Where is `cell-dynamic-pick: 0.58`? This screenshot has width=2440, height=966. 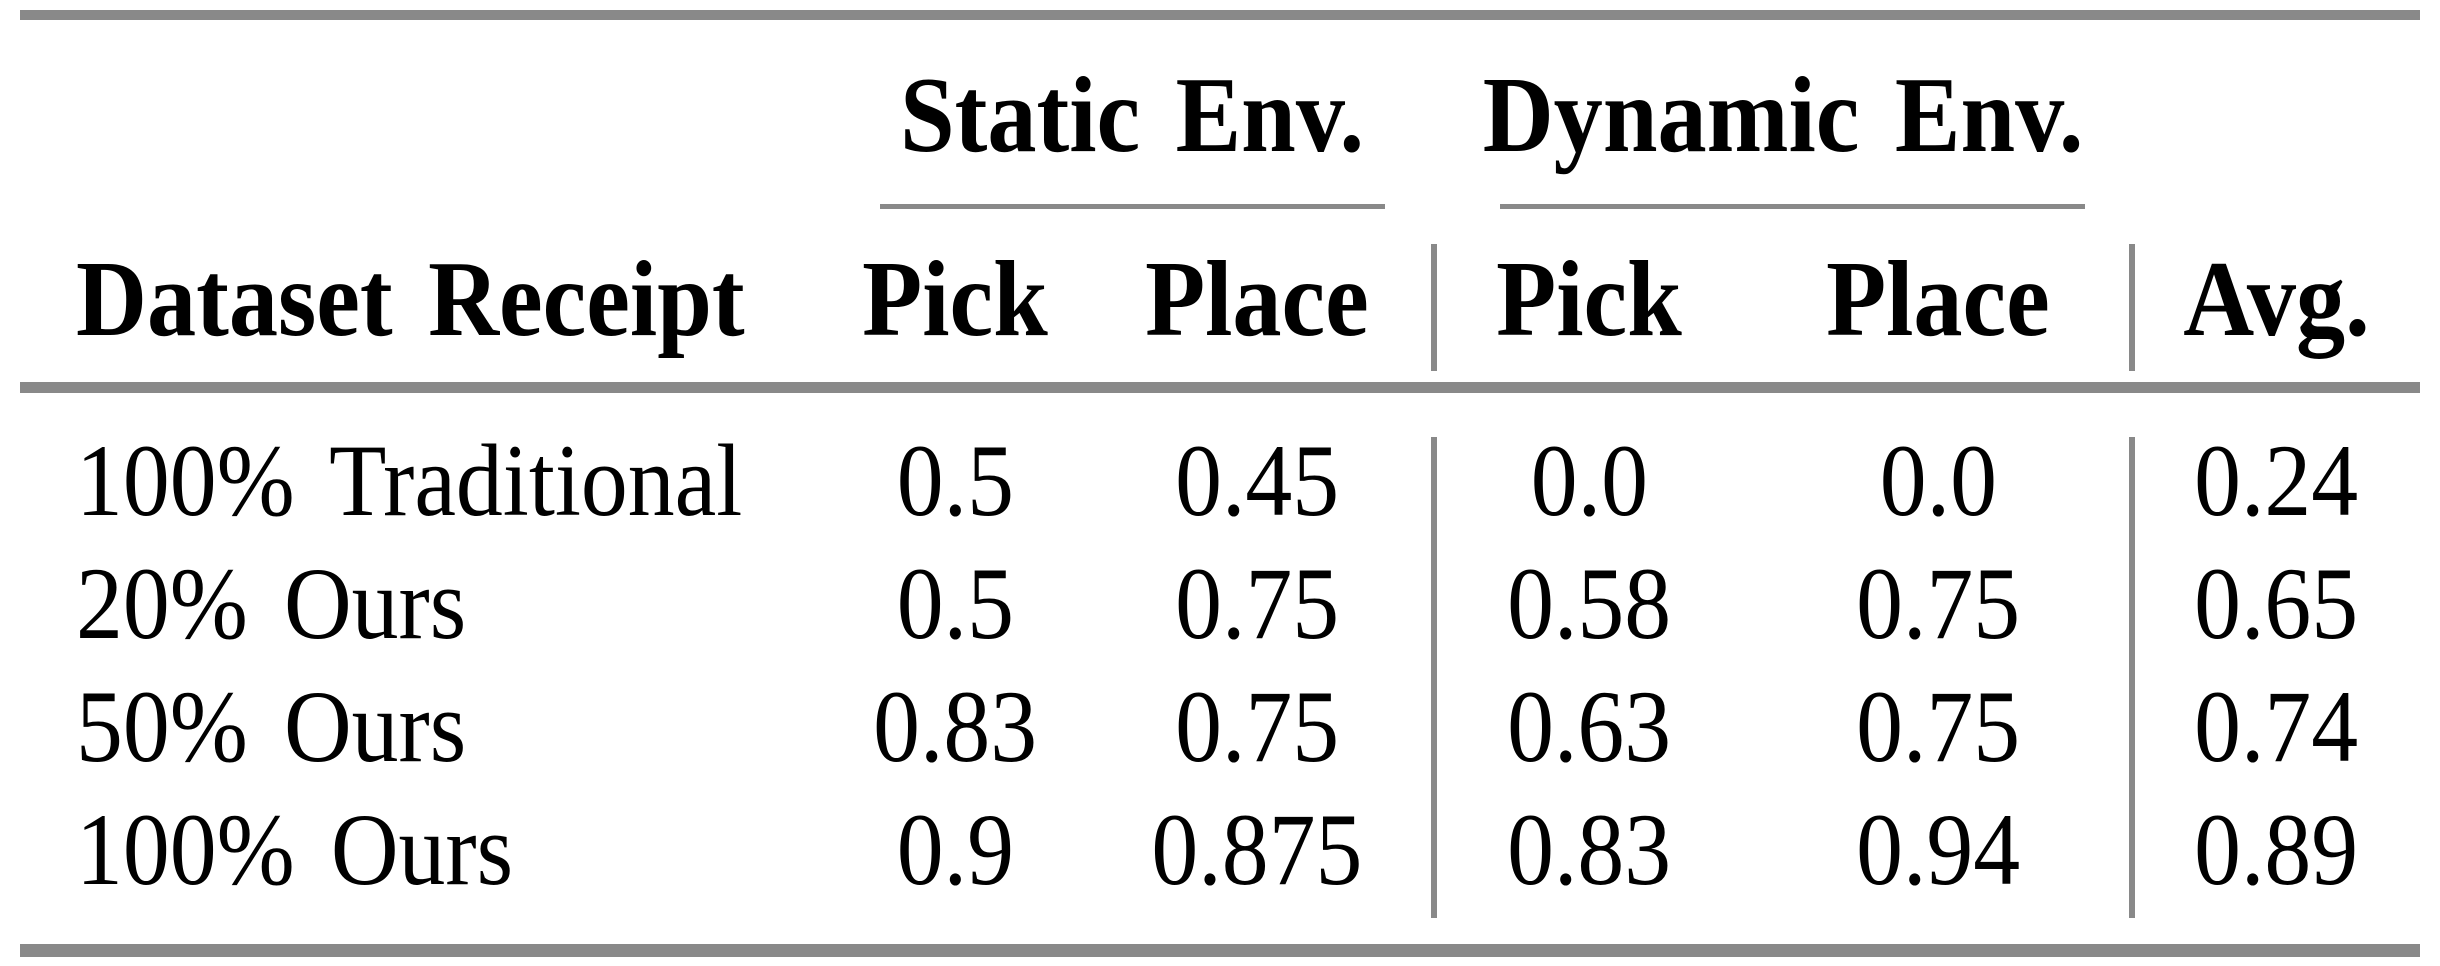
cell-dynamic-pick: 0.58 is located at coordinates (1589, 604).